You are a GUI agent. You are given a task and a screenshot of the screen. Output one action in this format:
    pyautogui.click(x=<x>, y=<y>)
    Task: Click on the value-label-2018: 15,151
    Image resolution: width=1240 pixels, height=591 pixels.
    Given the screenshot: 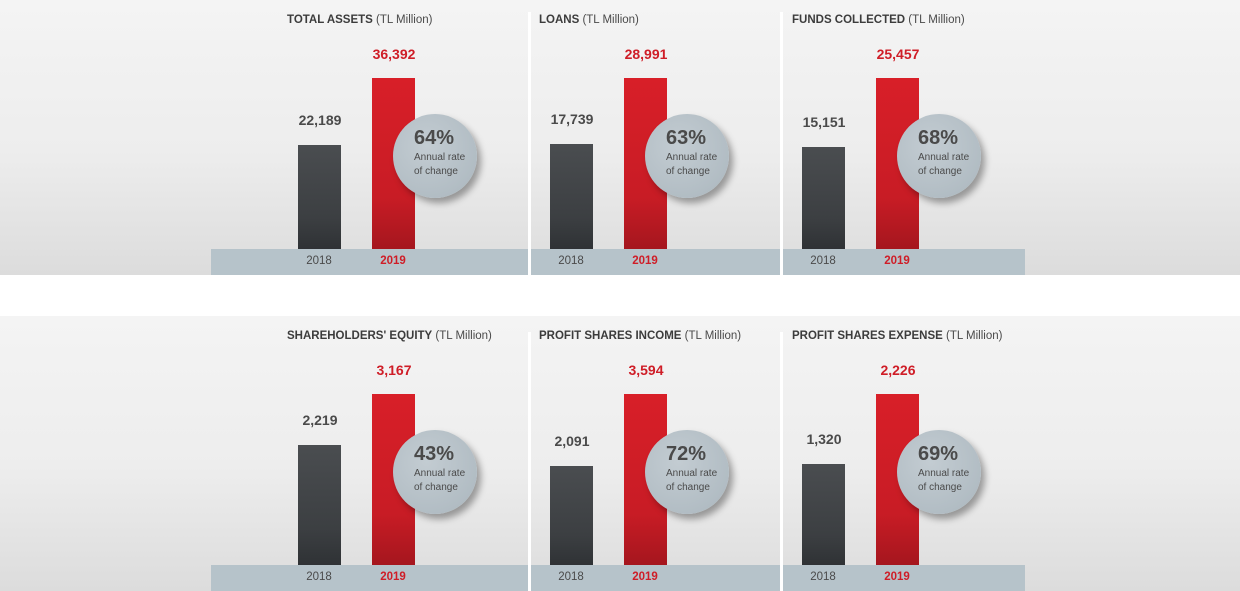 What is the action you would take?
    pyautogui.click(x=824, y=122)
    